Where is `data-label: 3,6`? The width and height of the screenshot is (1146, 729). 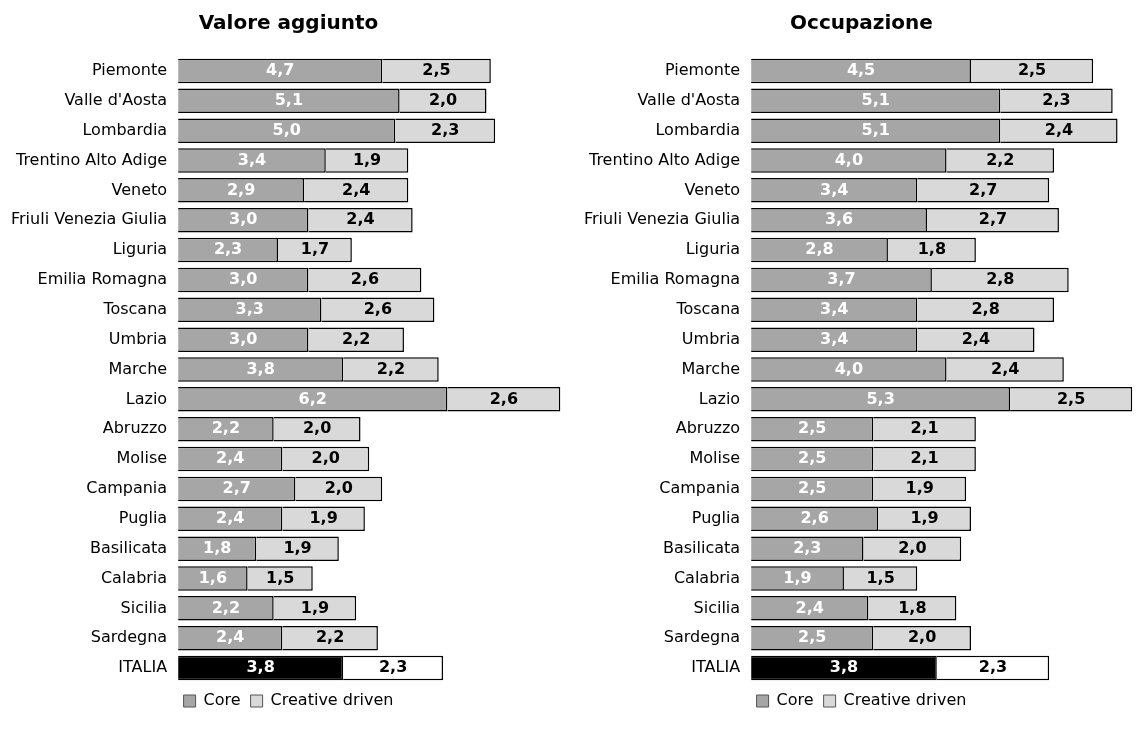
data-label: 3,6 is located at coordinates (839, 219).